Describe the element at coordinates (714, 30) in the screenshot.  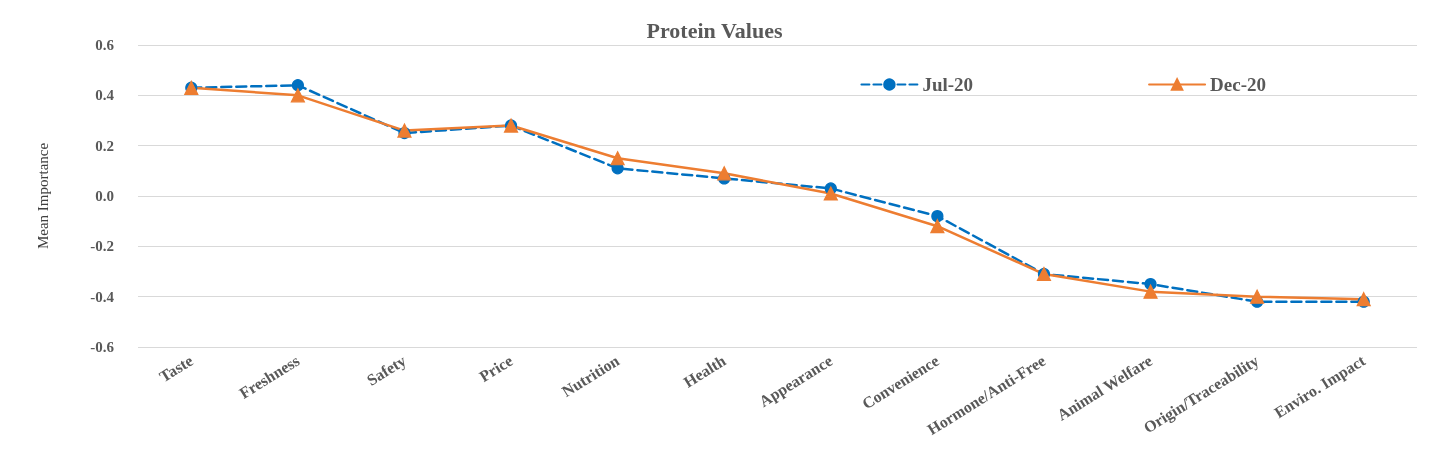
I see `chart-title: Protein Values` at that location.